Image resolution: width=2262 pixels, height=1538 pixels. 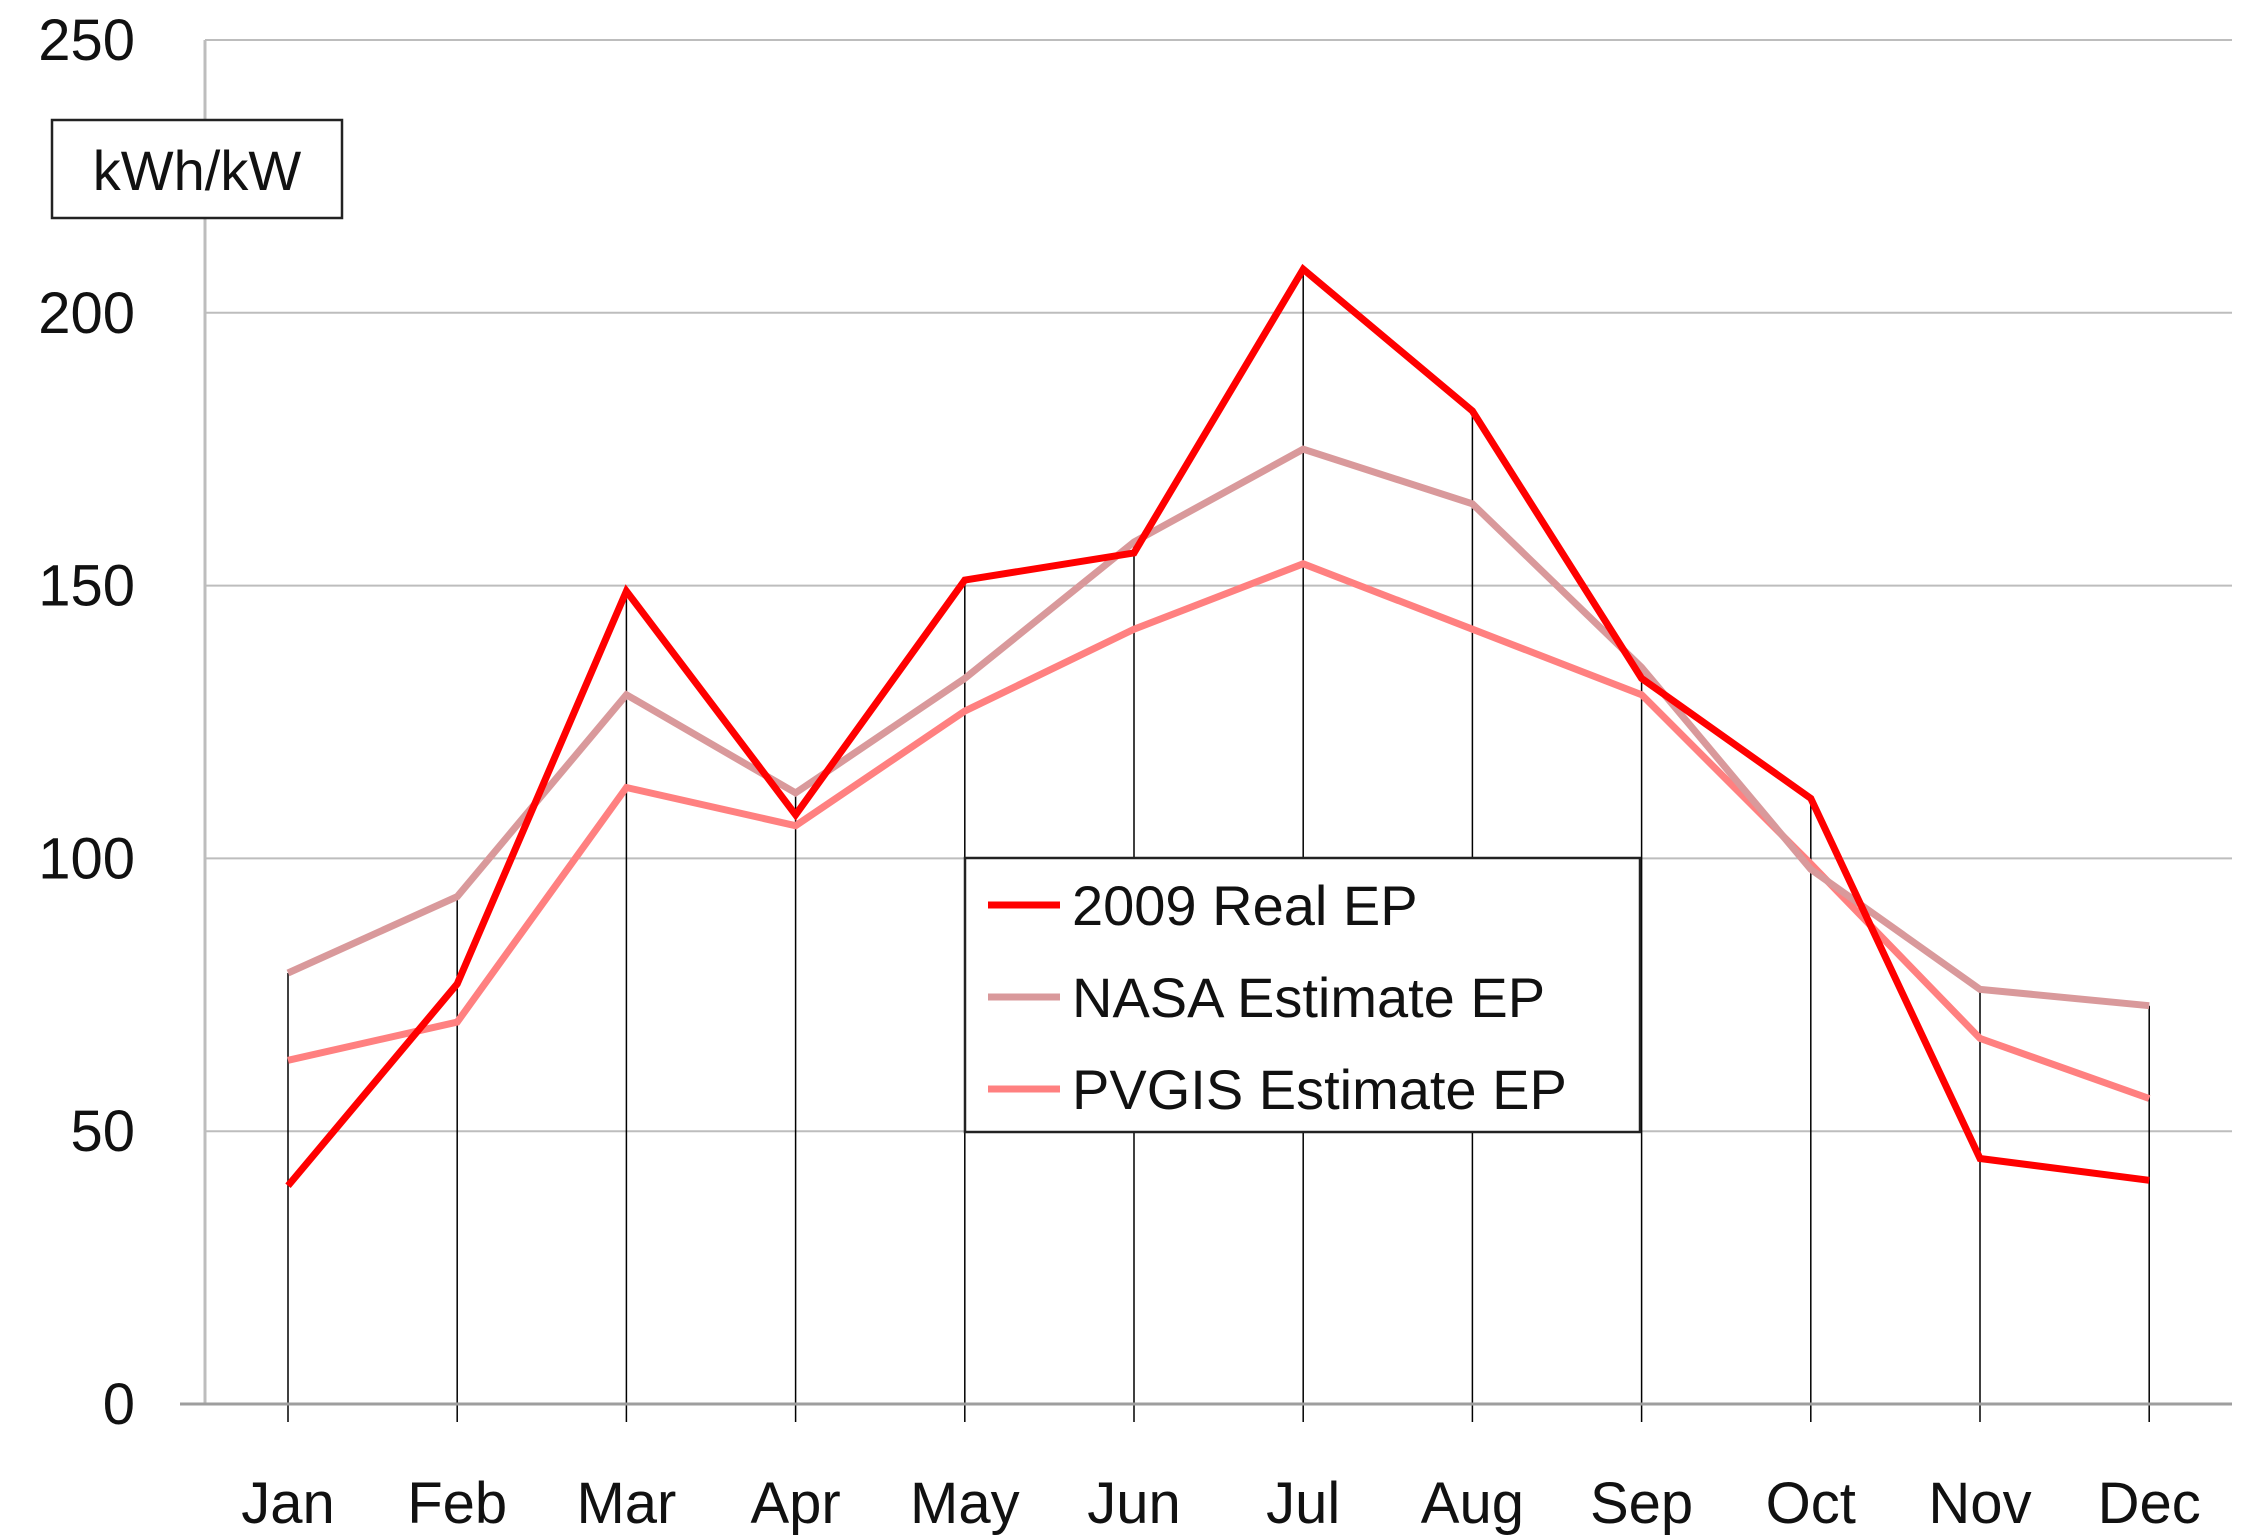 What do you see at coordinates (1308, 997) in the screenshot?
I see `legend-label: NASA Estimate EP` at bounding box center [1308, 997].